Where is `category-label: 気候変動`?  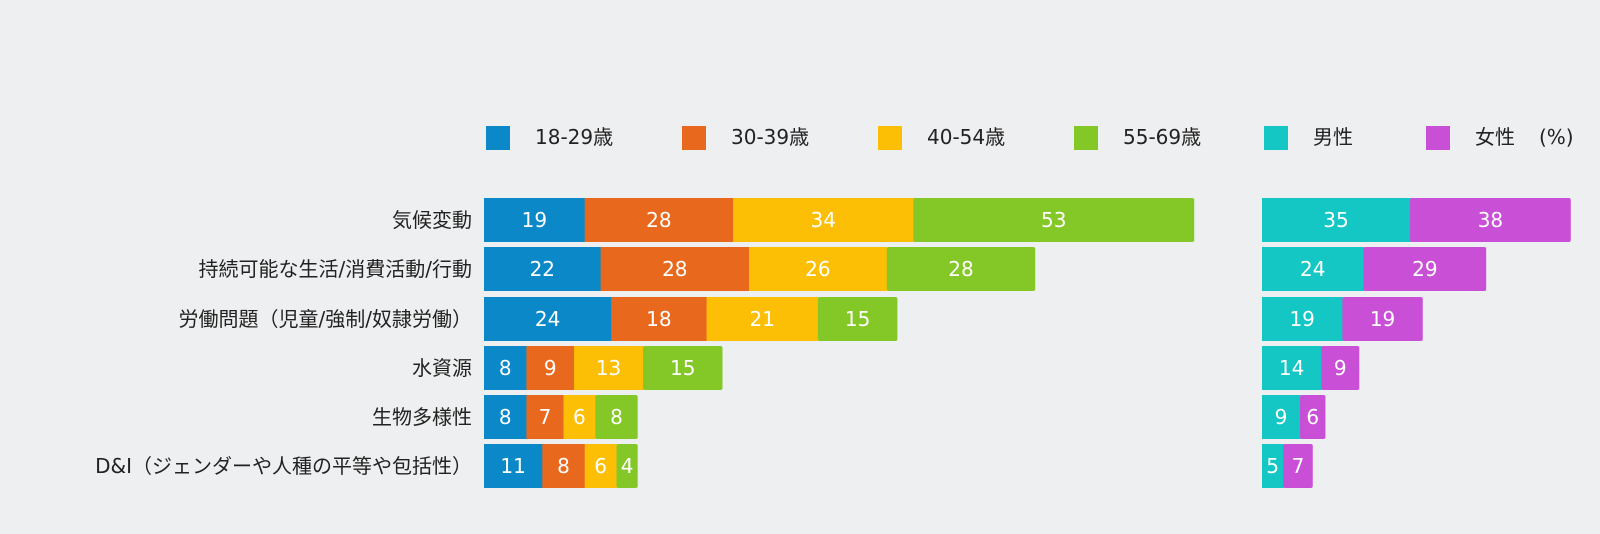
category-label: 気候変動 is located at coordinates (432, 220).